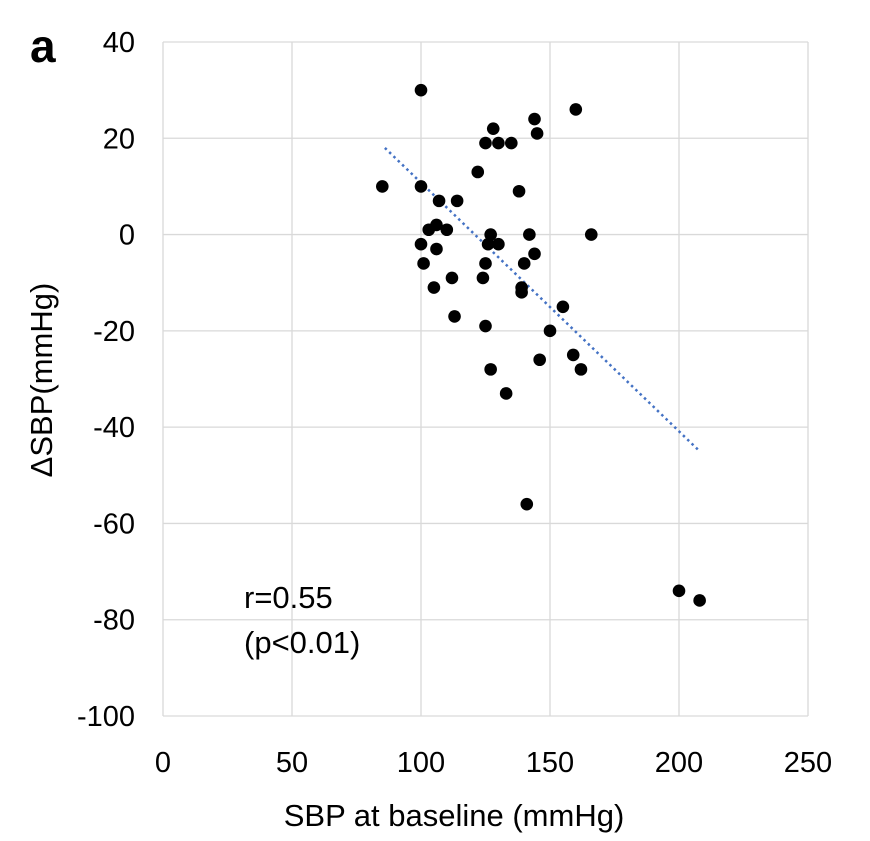 The height and width of the screenshot is (841, 870). Describe the element at coordinates (106, 717) in the screenshot. I see `y-tick-label: -100` at that location.